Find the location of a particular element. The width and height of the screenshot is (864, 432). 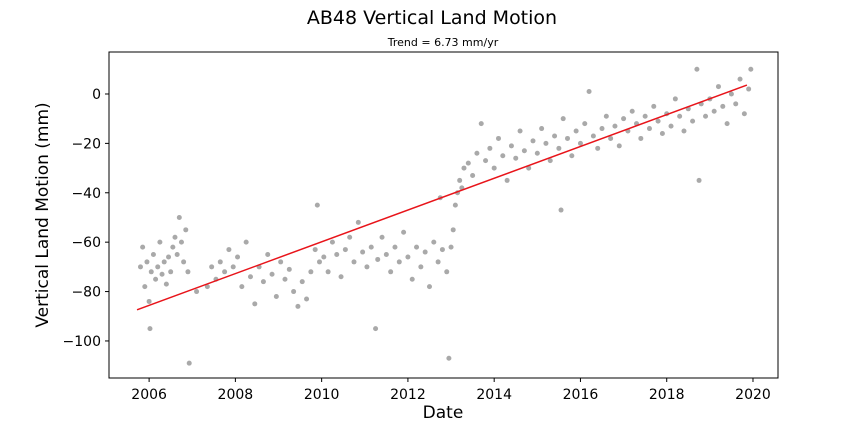

chart-subtitle: Trend = 6.73 mm/yr is located at coordinates (443, 42).